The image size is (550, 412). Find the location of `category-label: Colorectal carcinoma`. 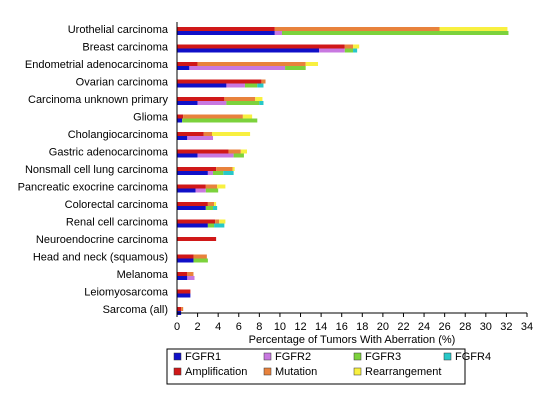

category-label: Colorectal carcinoma is located at coordinates (117, 205).